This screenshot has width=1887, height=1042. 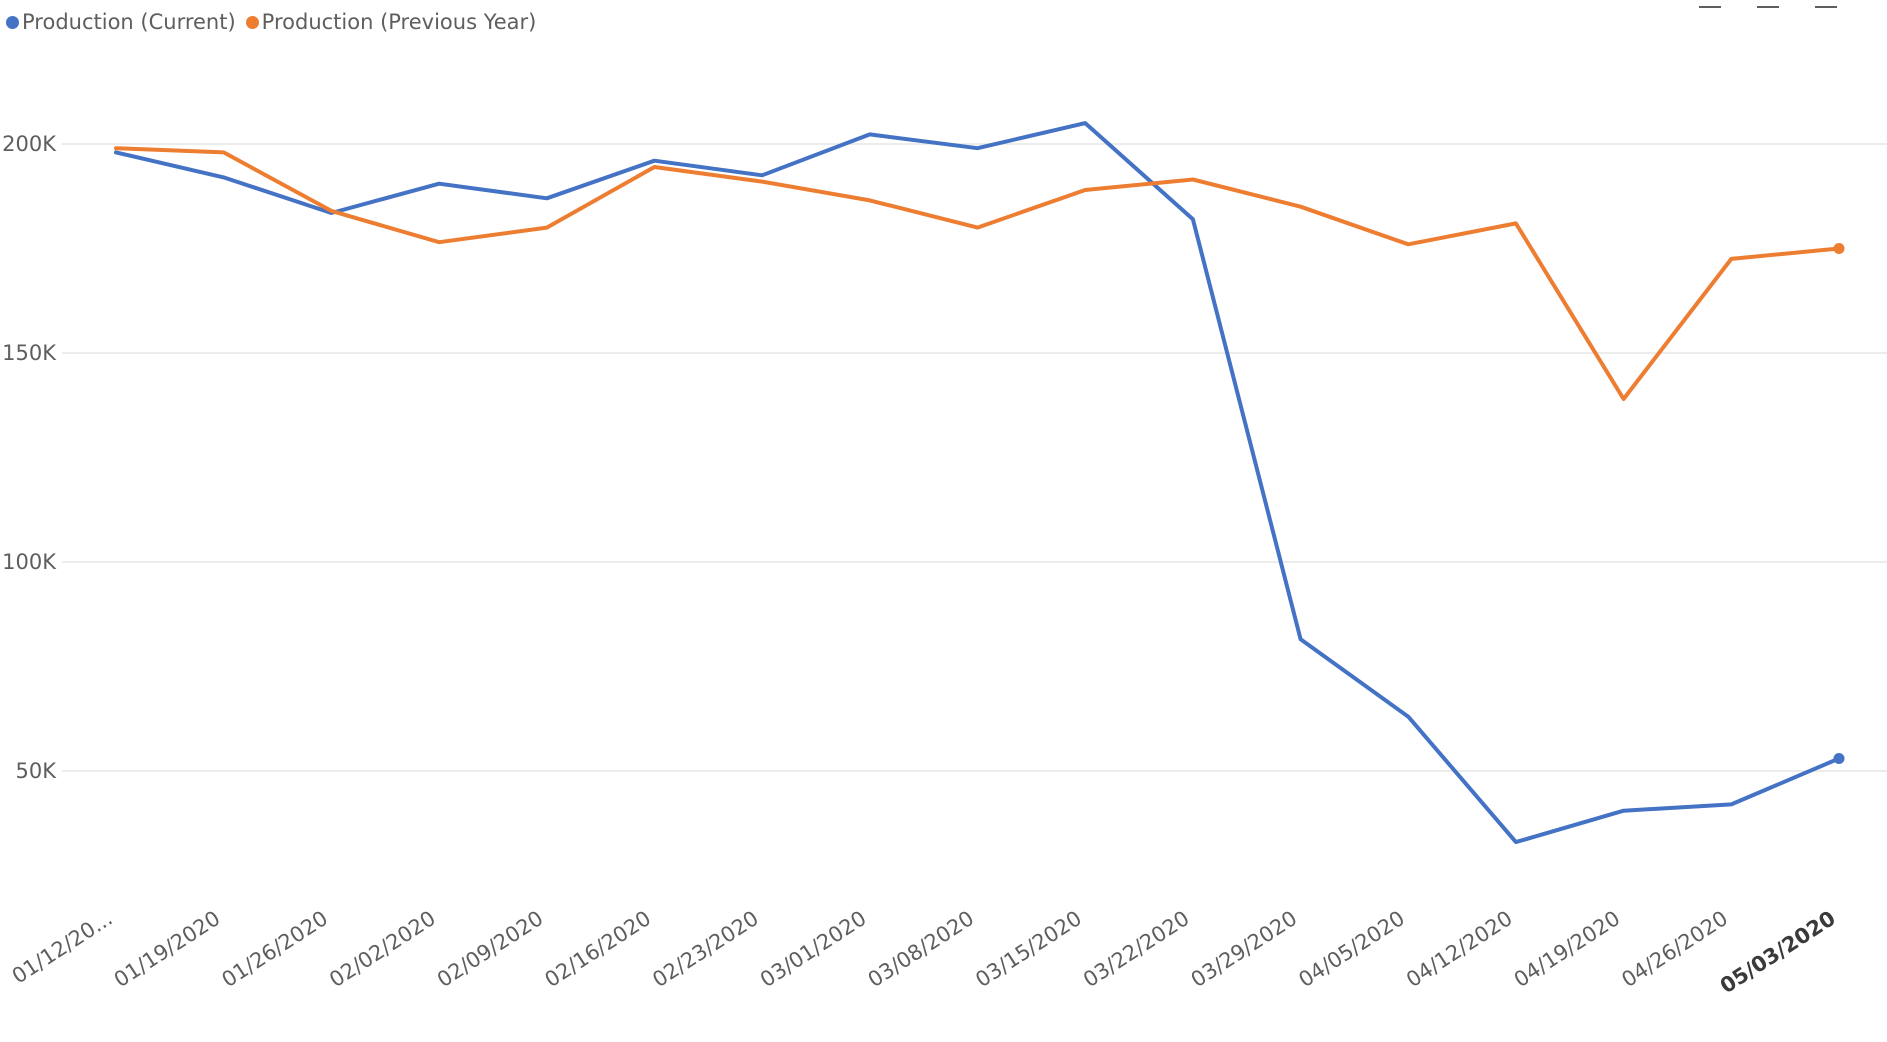 What do you see at coordinates (29, 457) in the screenshot?
I see `y-axis: 200K 150K 100K 50K` at bounding box center [29, 457].